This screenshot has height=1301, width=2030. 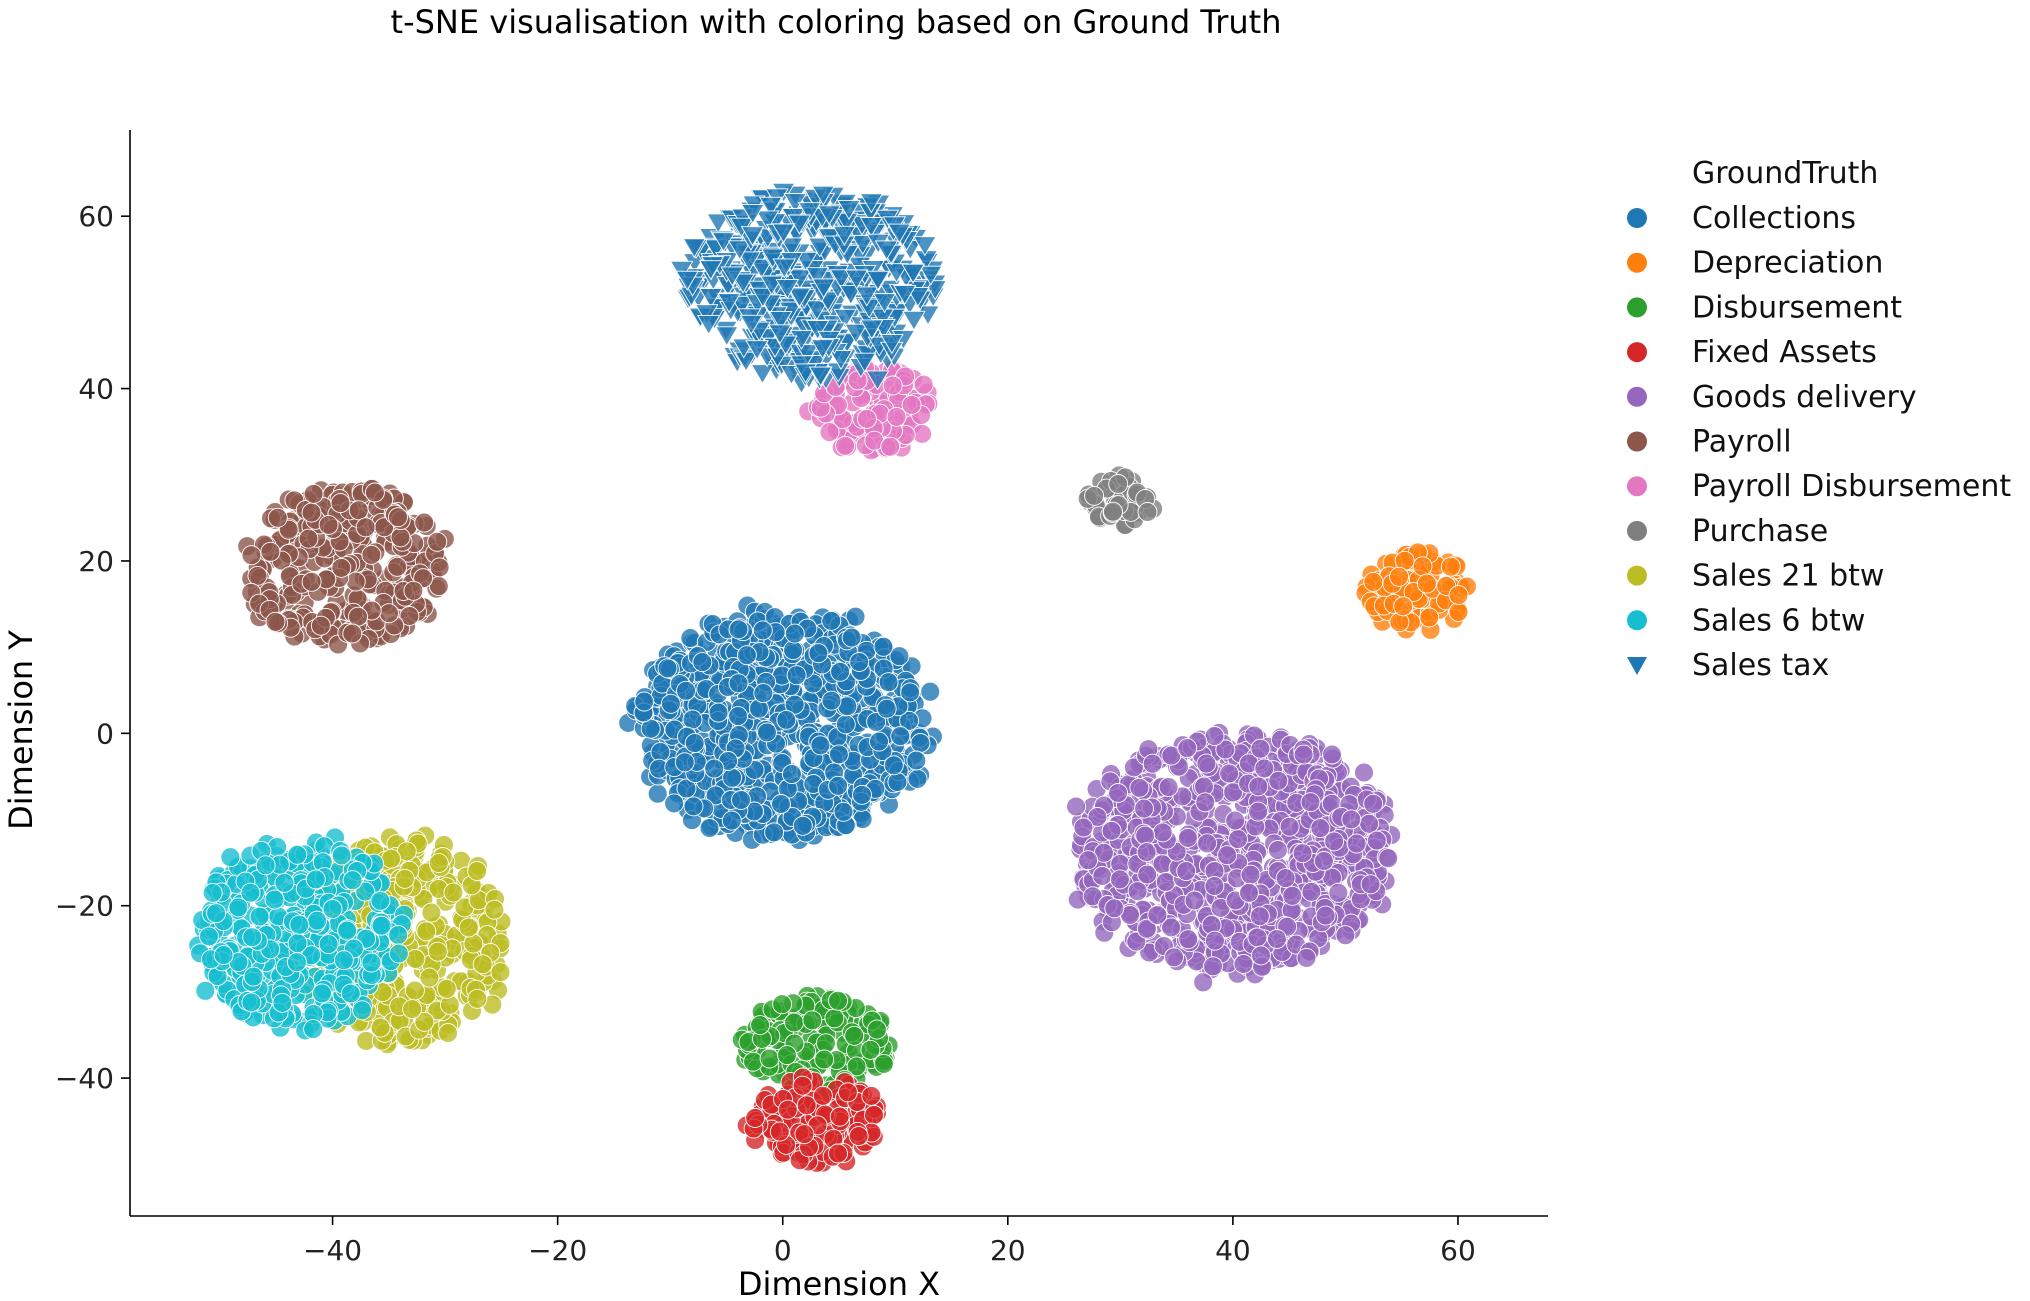 I want to click on legend-label: Fixed Assets, so click(x=1784, y=352).